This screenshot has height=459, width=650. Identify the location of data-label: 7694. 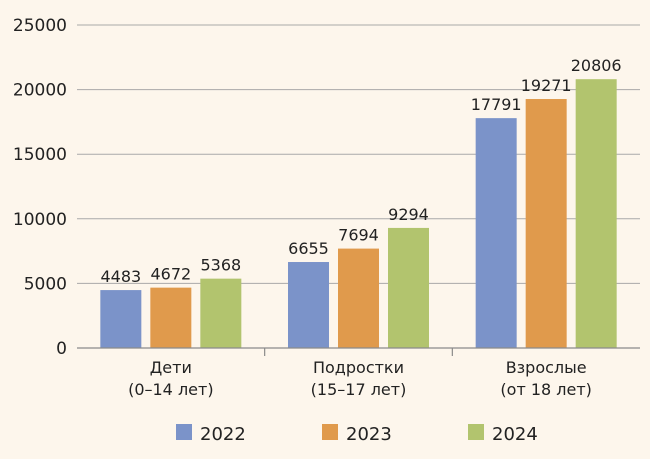
(358, 235).